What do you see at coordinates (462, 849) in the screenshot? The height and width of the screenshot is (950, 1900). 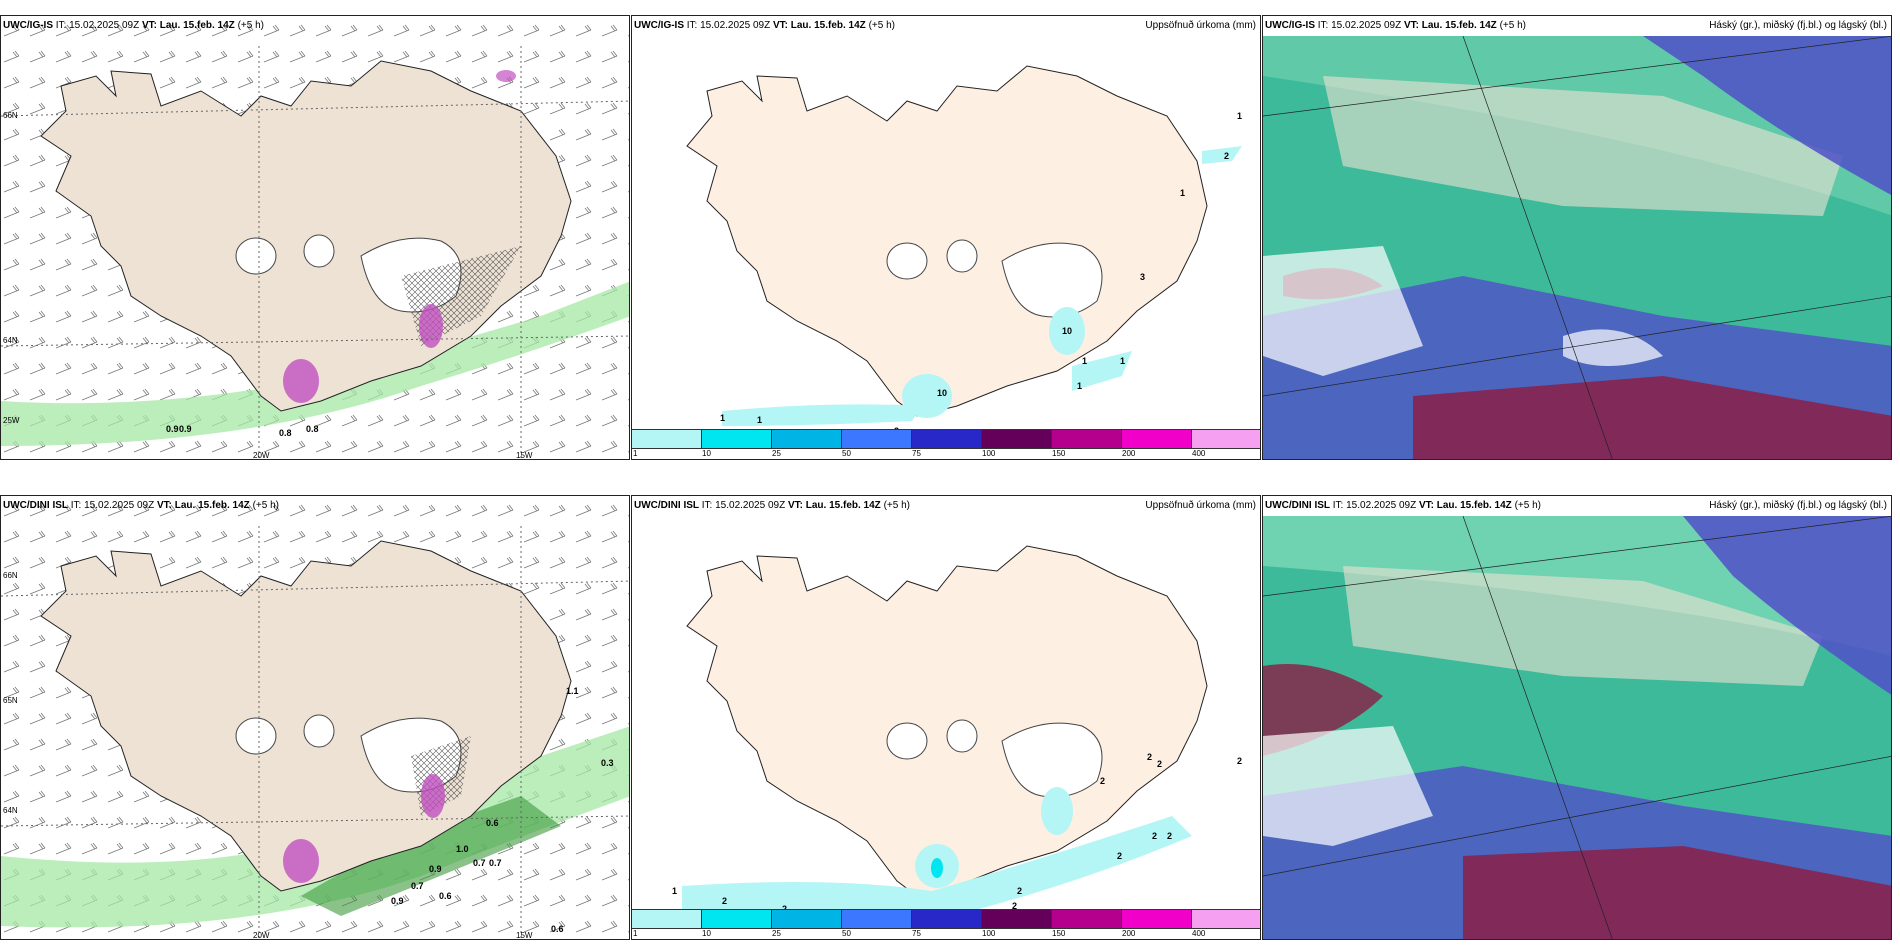 I see `precip-value: 1.0` at bounding box center [462, 849].